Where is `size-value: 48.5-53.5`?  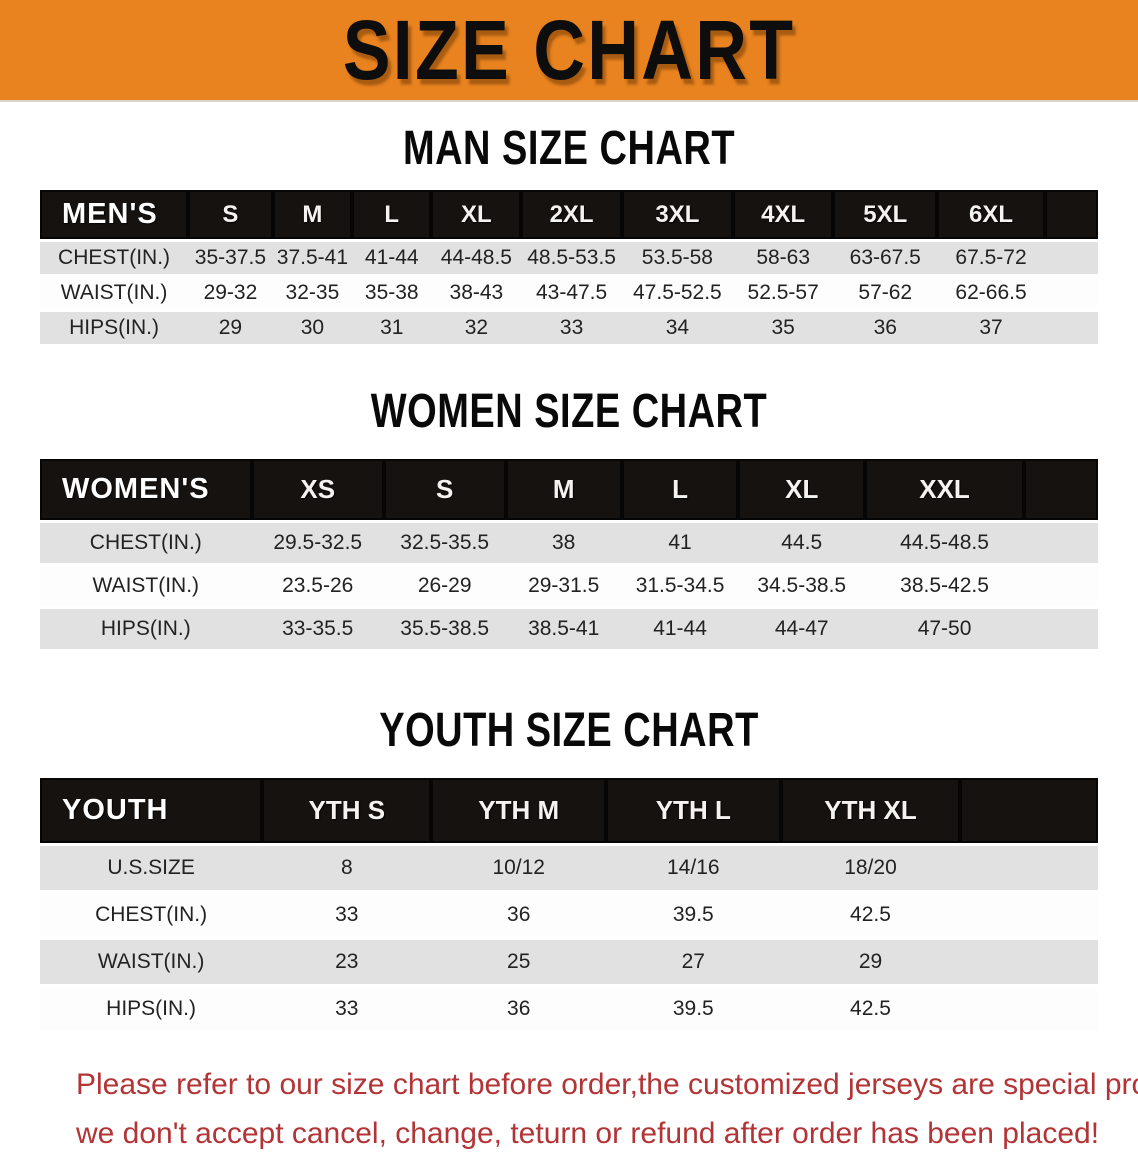 size-value: 48.5-53.5 is located at coordinates (571, 258).